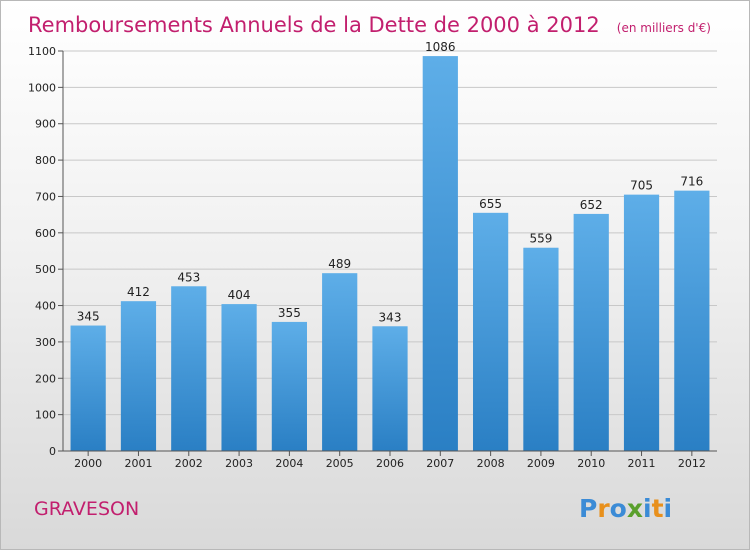 This screenshot has height=551, width=750. What do you see at coordinates (692, 463) in the screenshot?
I see `x-tick-label: 2012` at bounding box center [692, 463].